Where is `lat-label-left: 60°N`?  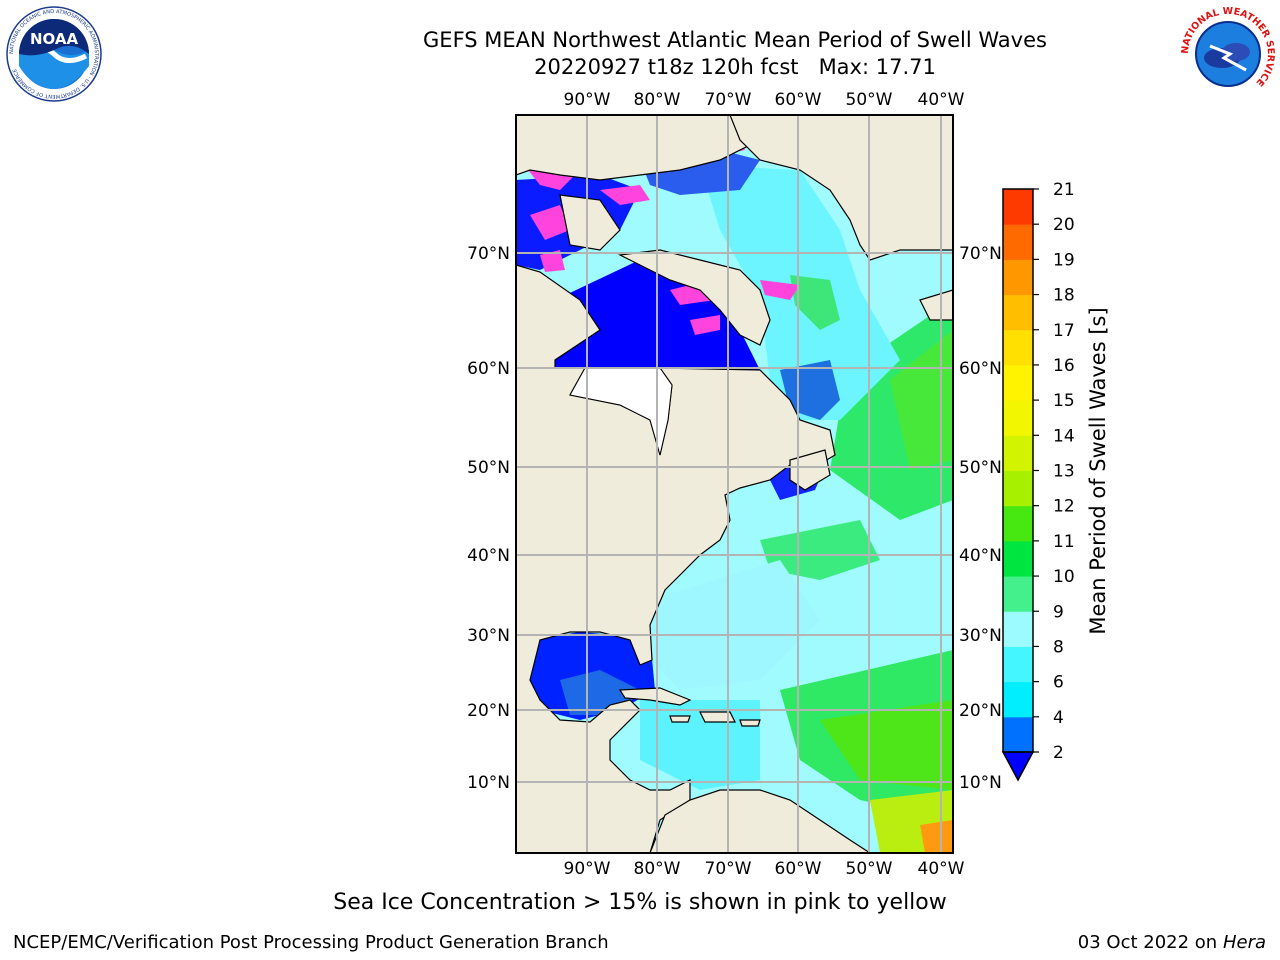 lat-label-left: 60°N is located at coordinates (488, 369).